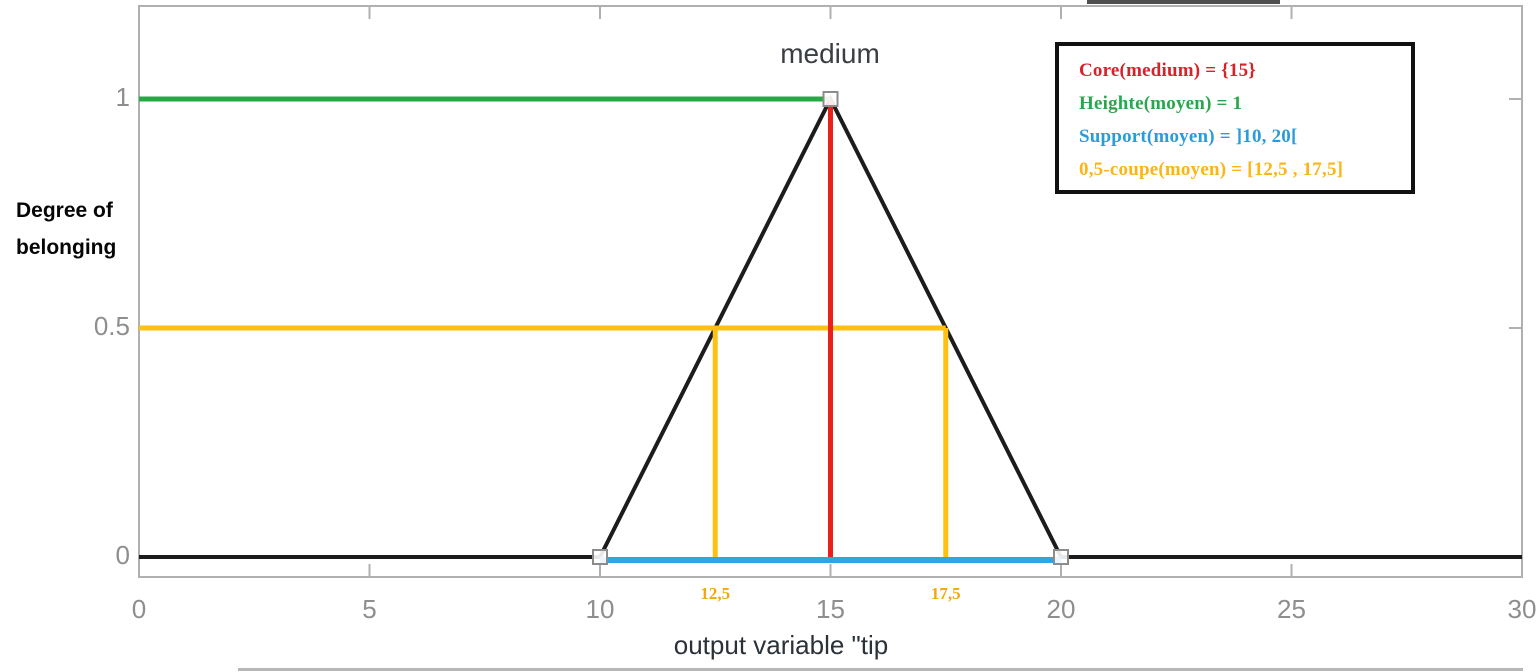 The height and width of the screenshot is (672, 1536). Describe the element at coordinates (64, 210) in the screenshot. I see `y-axis-label-line1: Degree of` at that location.